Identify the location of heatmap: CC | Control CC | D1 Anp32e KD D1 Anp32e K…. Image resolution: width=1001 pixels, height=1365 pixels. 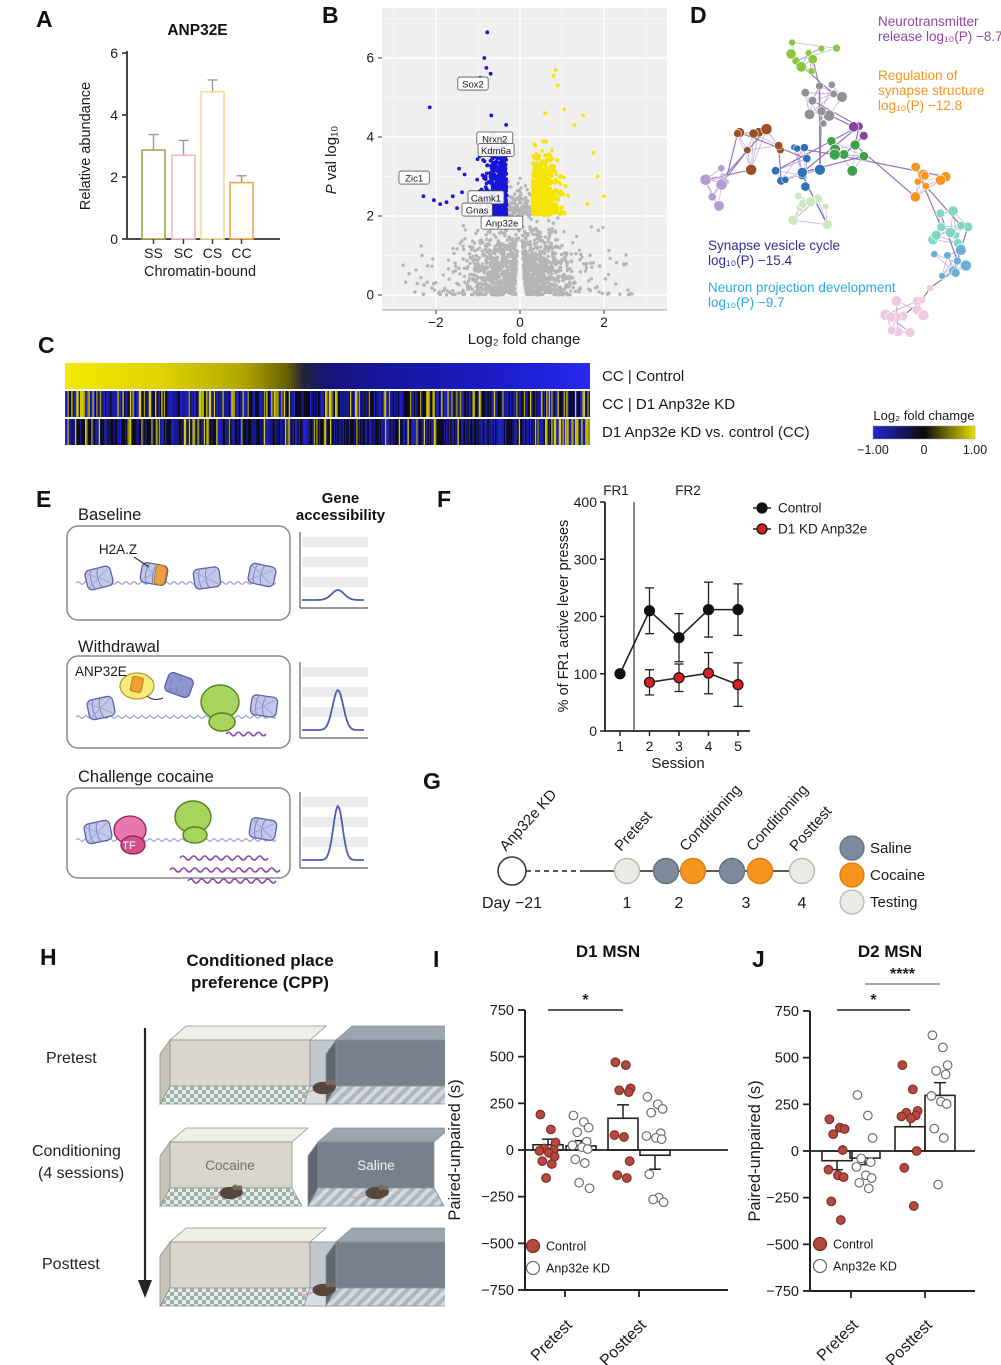
(526, 410).